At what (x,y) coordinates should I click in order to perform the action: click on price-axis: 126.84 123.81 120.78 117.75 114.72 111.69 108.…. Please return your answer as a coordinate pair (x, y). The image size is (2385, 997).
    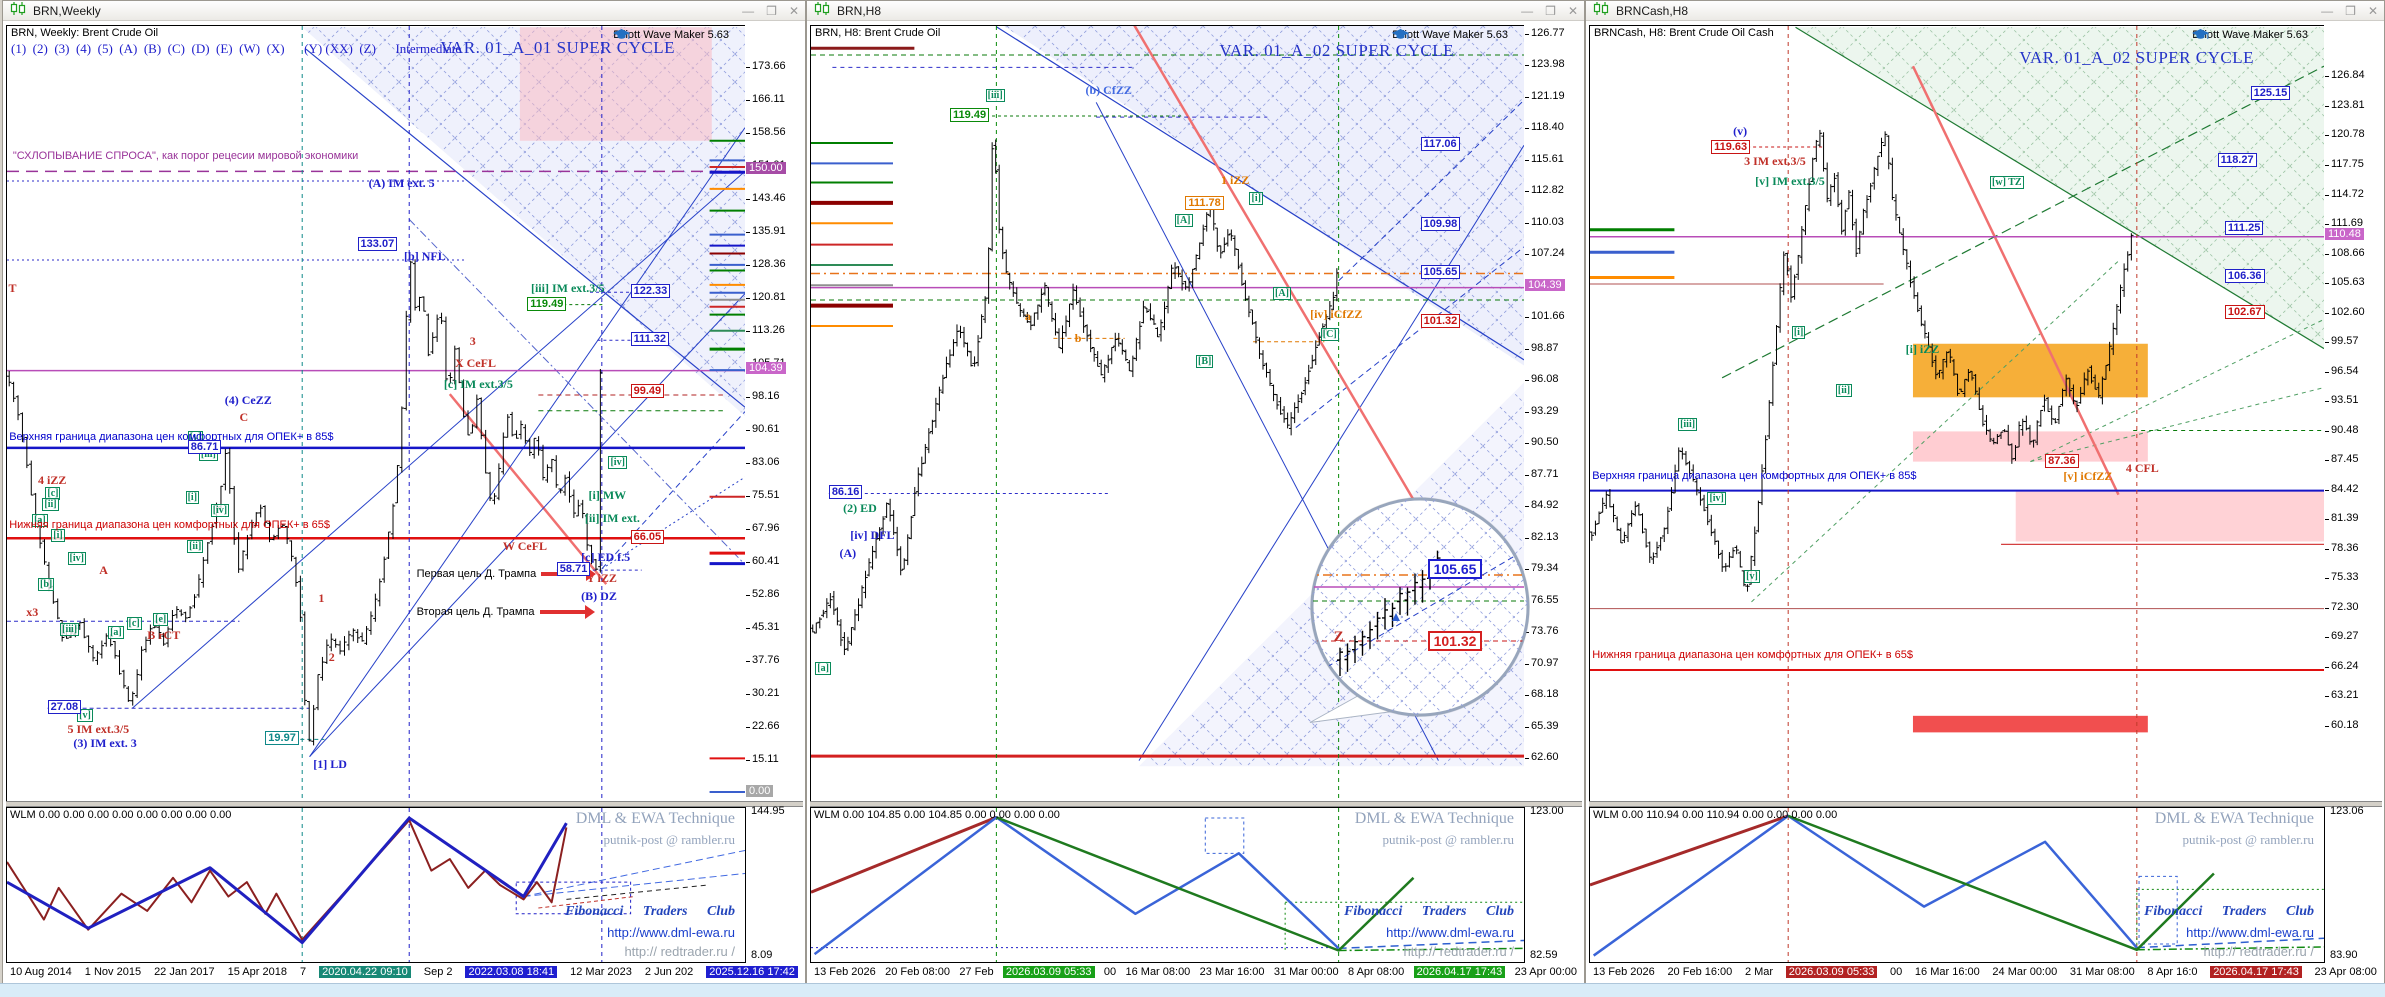
    Looking at the image, I should click on (2353, 414).